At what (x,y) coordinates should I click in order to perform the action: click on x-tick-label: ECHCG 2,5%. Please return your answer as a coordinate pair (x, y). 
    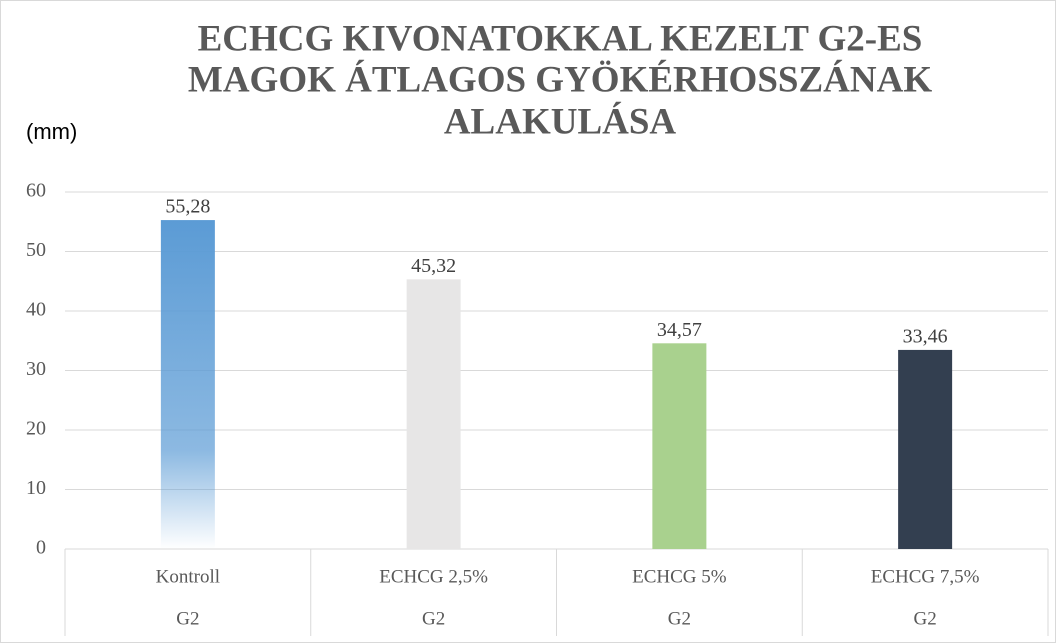
    Looking at the image, I should click on (433, 576).